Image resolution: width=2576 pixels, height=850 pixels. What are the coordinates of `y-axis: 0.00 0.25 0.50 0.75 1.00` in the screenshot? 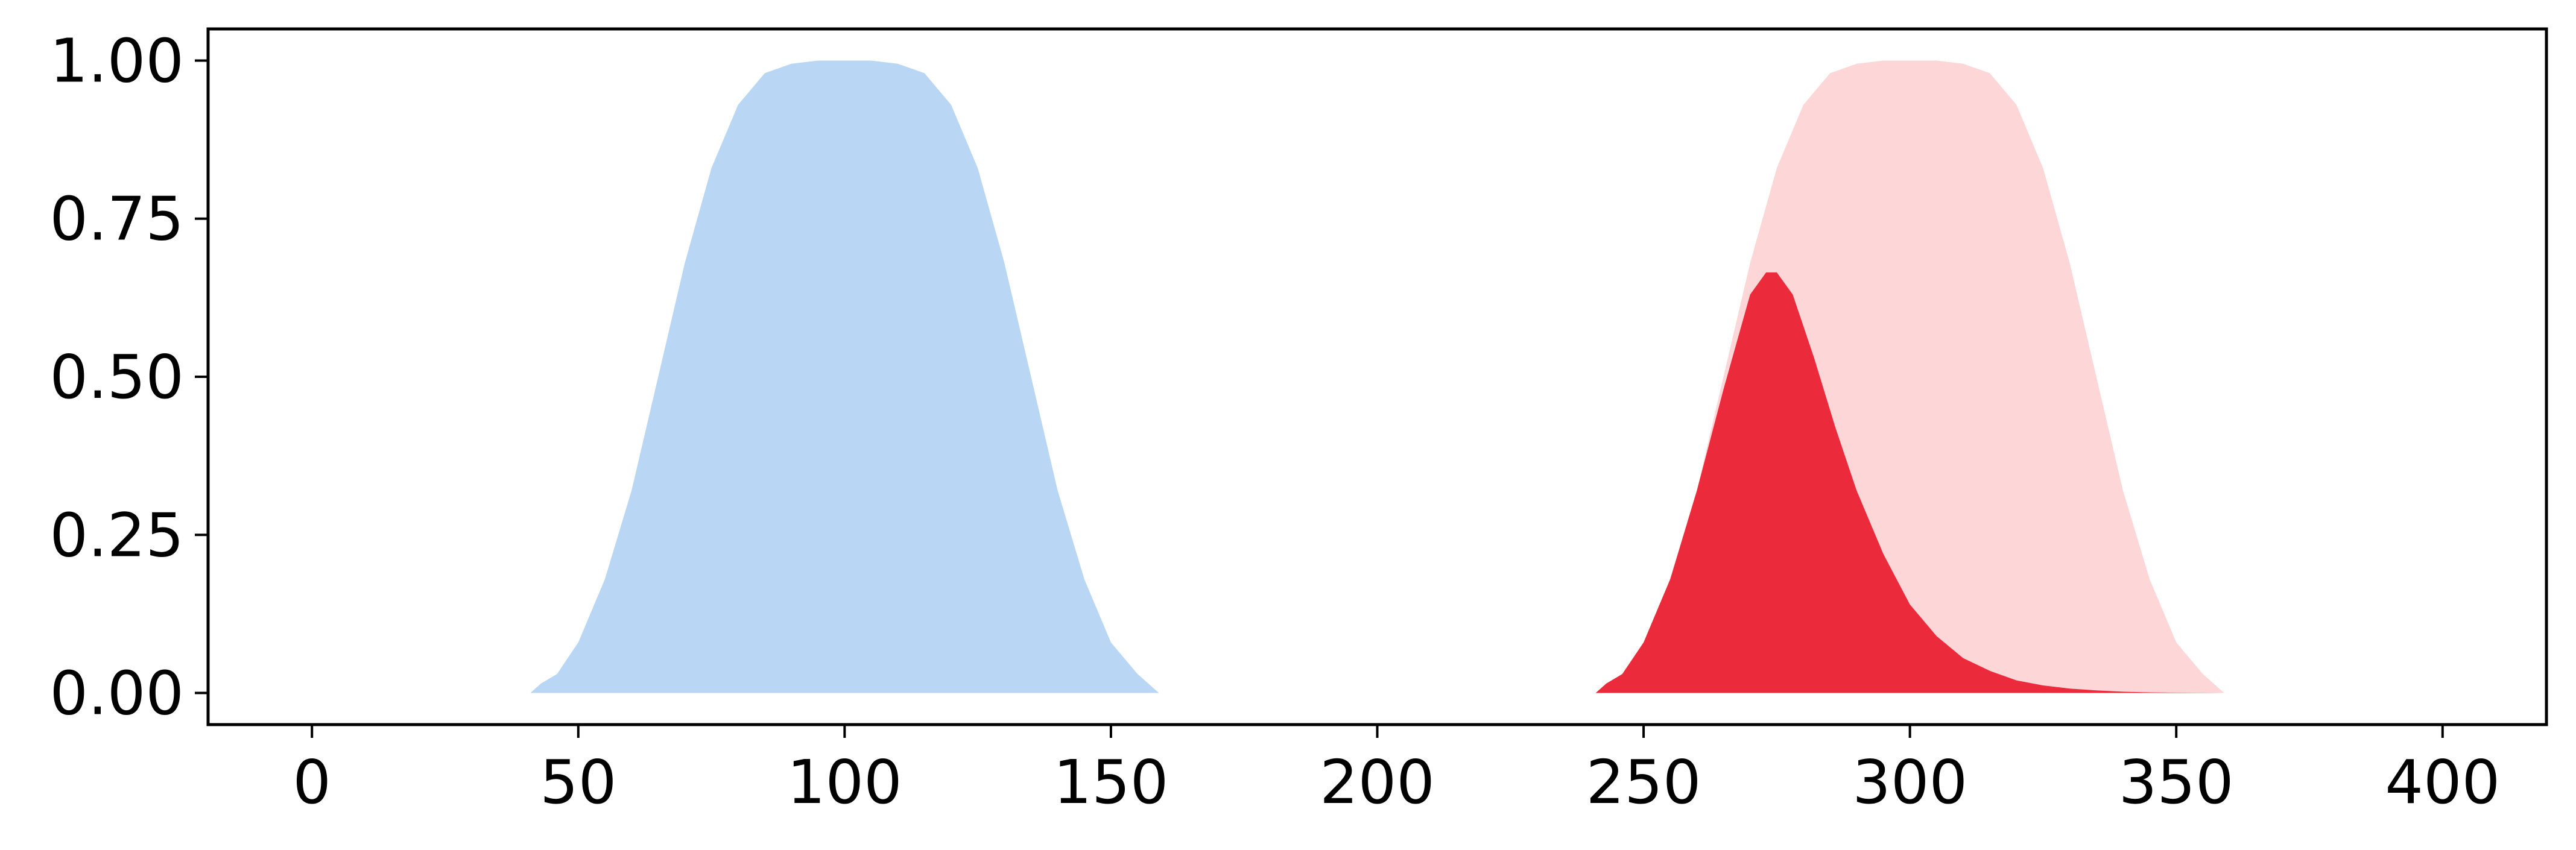 It's located at (128, 377).